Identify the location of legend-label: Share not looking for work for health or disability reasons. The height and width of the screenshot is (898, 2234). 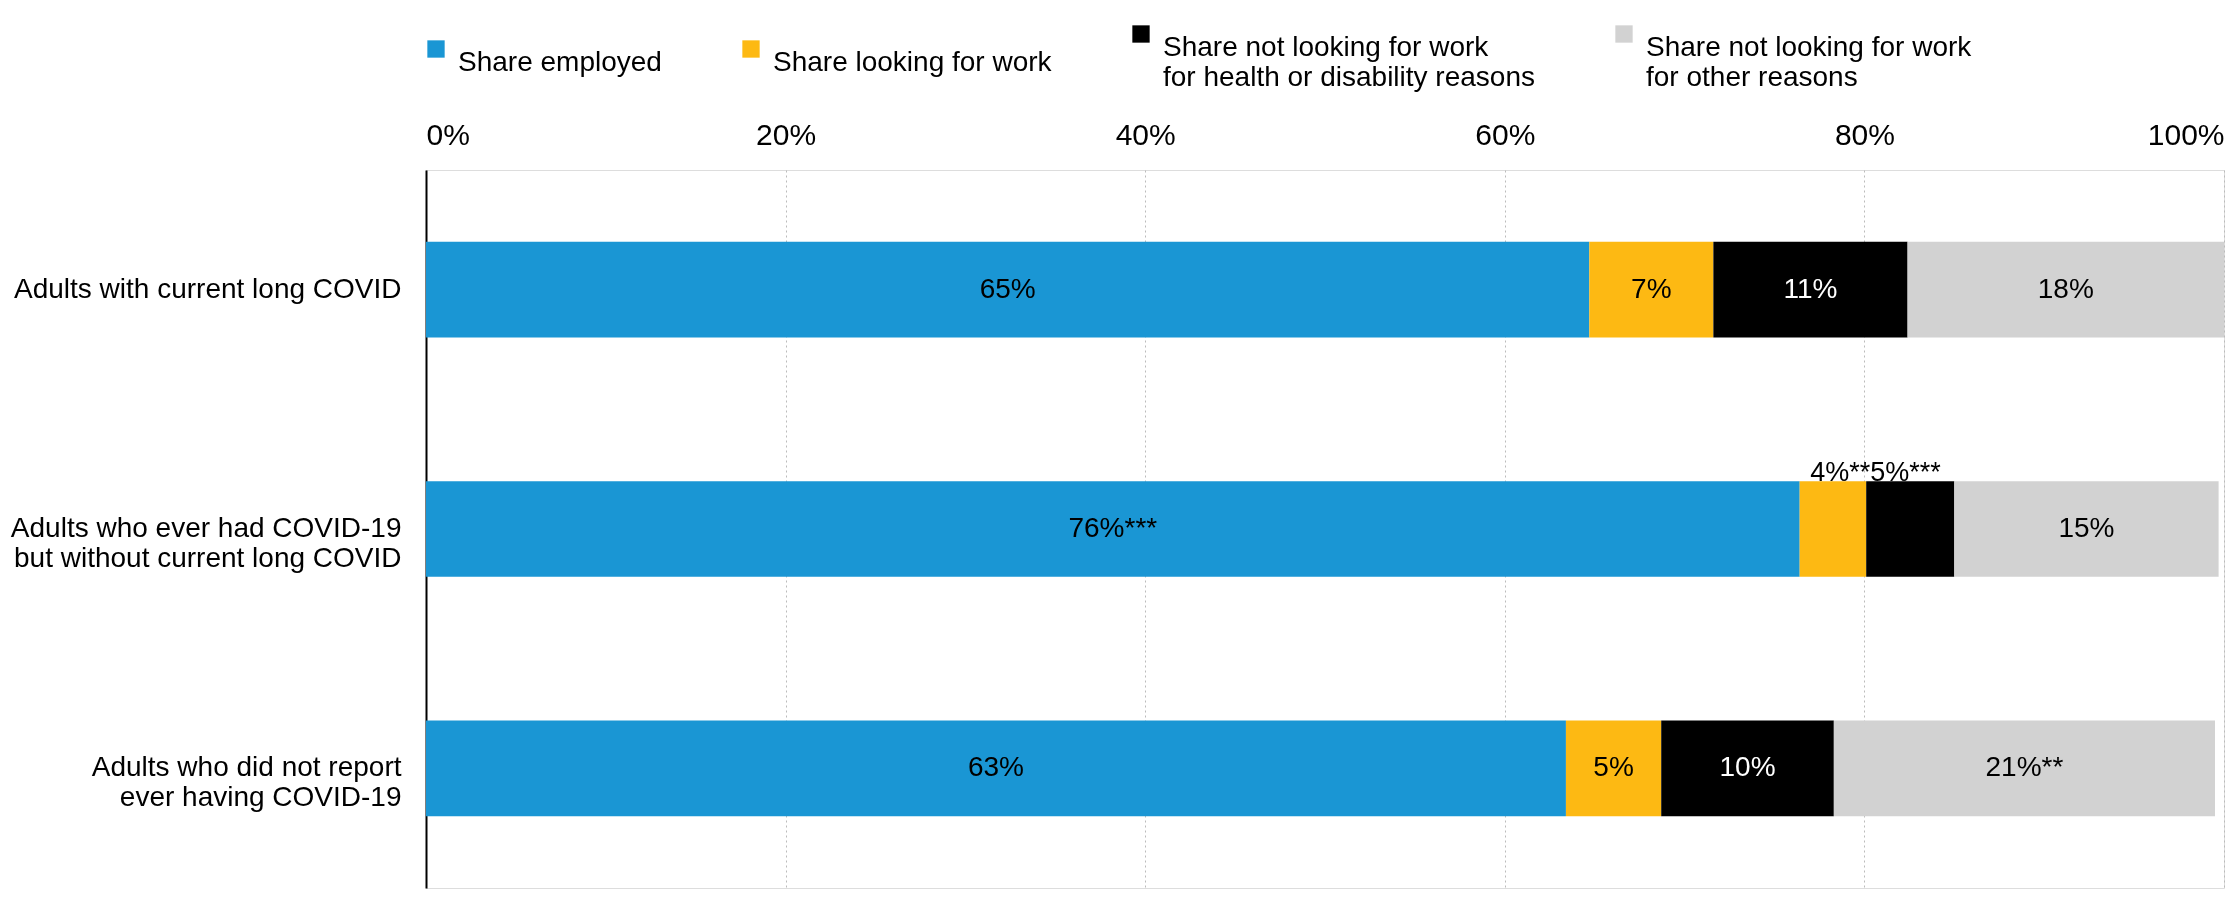
(1349, 61).